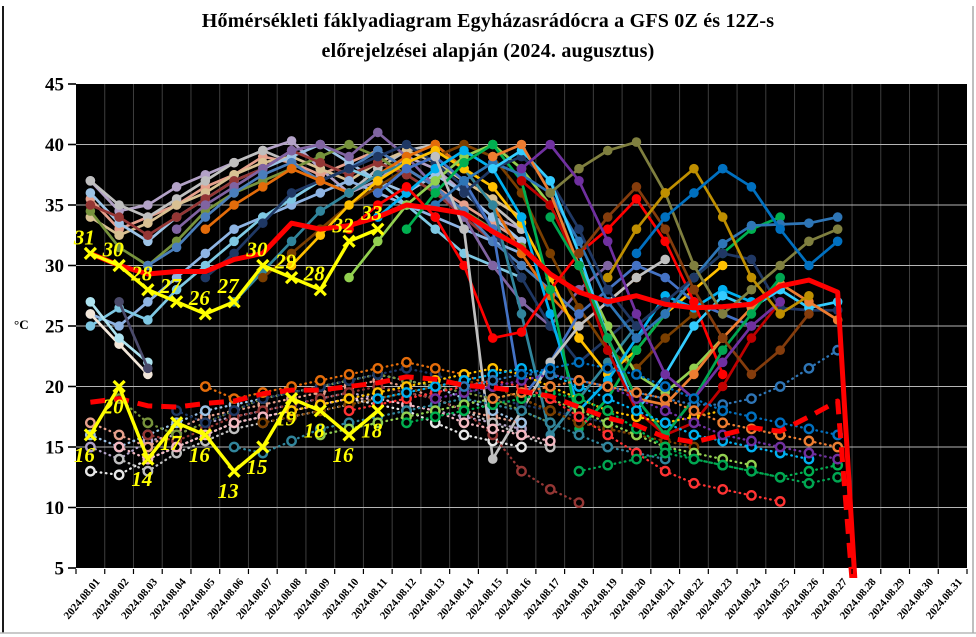  What do you see at coordinates (60, 569) in the screenshot?
I see `svg-text: 5` at bounding box center [60, 569].